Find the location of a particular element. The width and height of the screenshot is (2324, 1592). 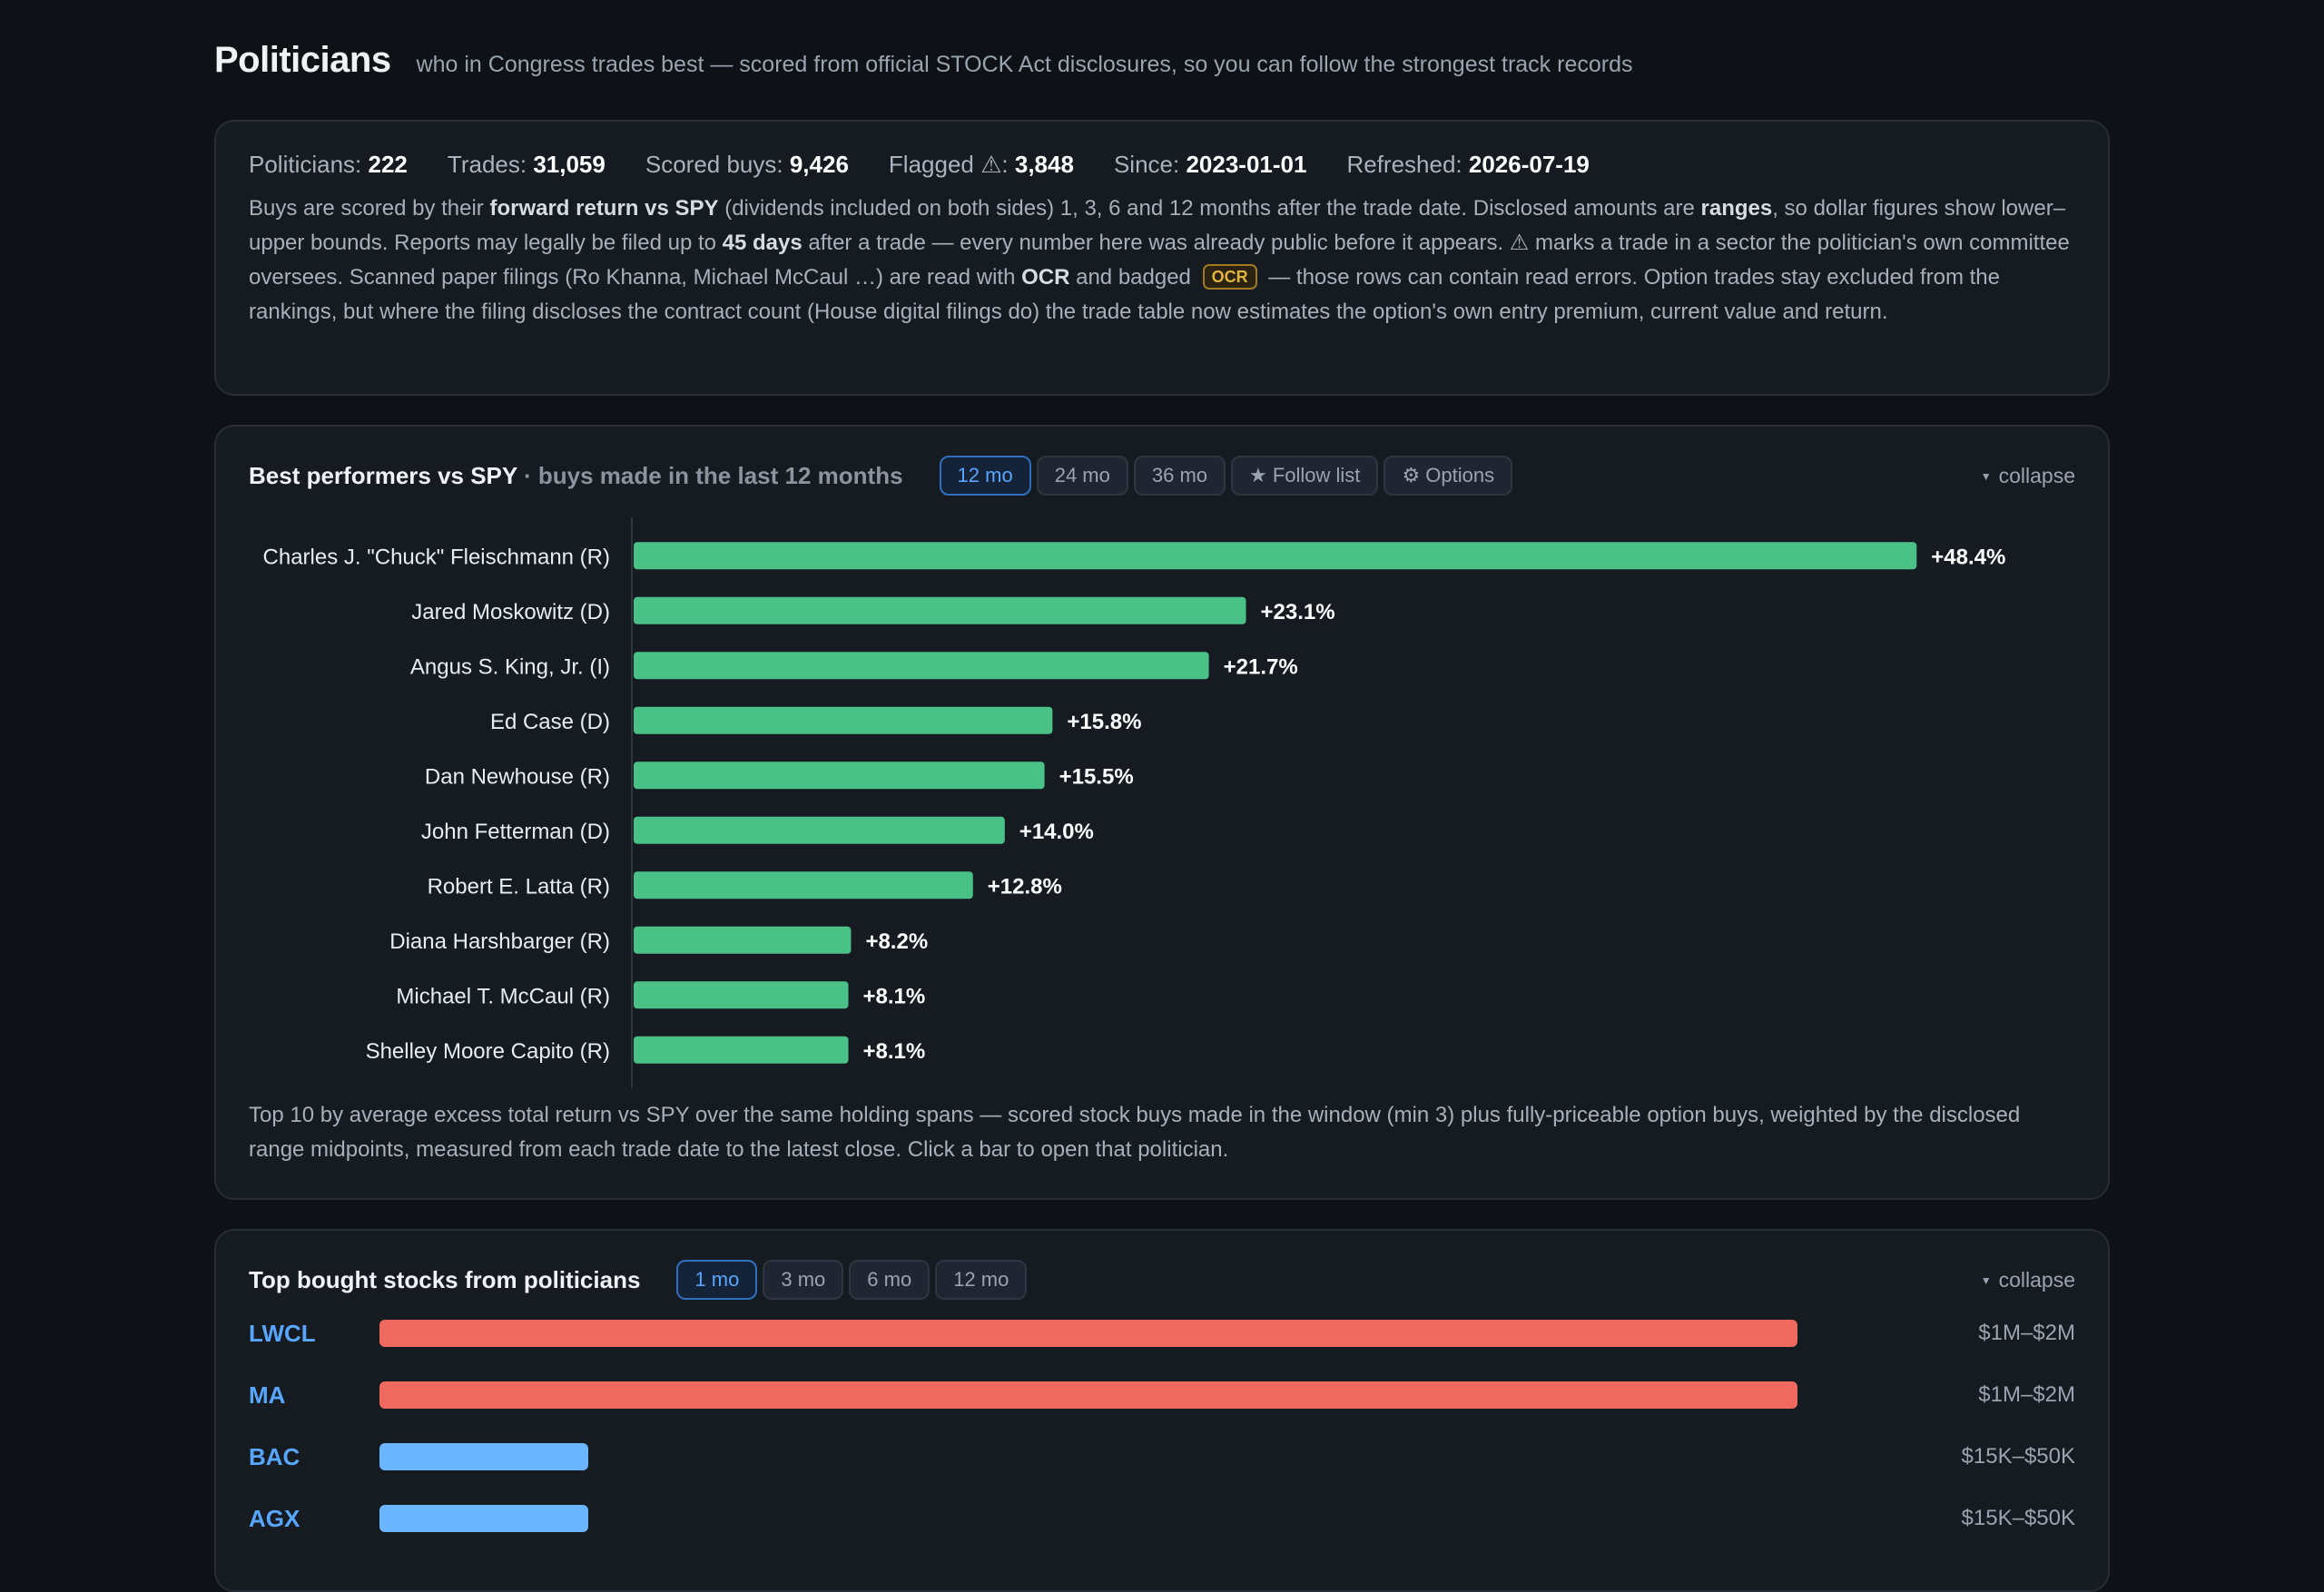

bar-category-label: Charles J. "Chuck" Fleischmann (R) is located at coordinates (436, 557).